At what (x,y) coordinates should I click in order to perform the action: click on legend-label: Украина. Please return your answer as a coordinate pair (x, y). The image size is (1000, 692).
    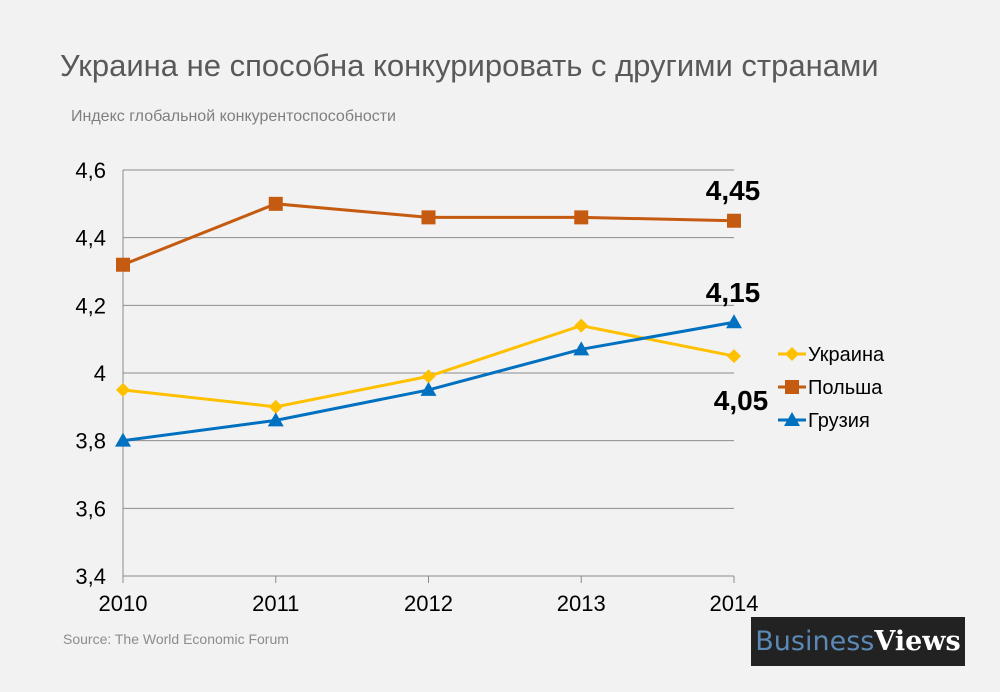
    Looking at the image, I should click on (846, 355).